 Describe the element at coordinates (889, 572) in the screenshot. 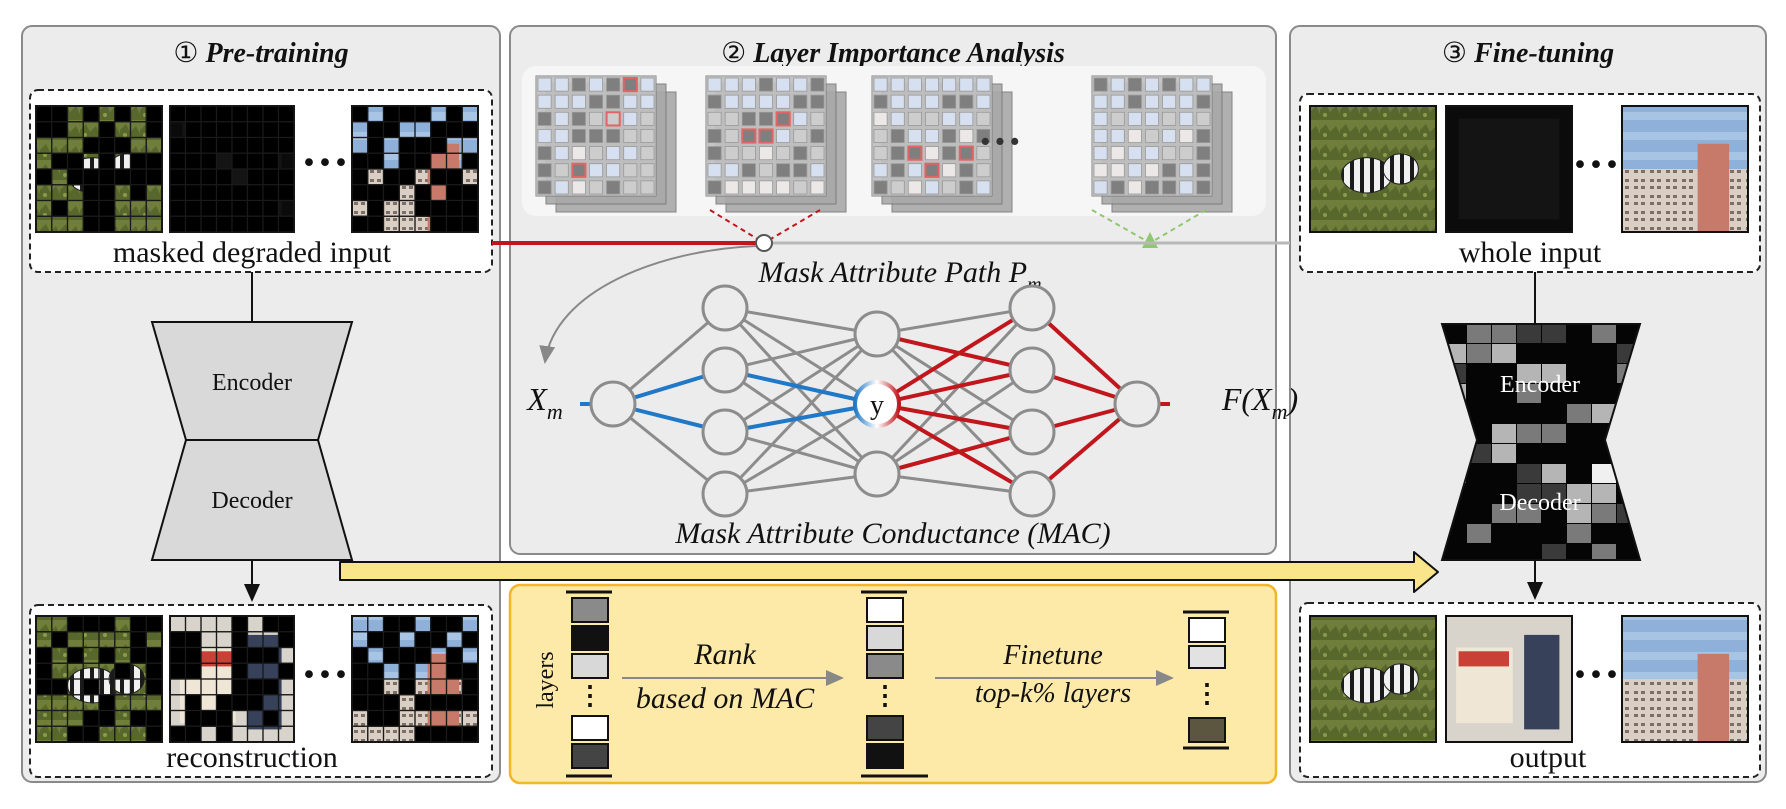

I see `transfer-arrow` at that location.